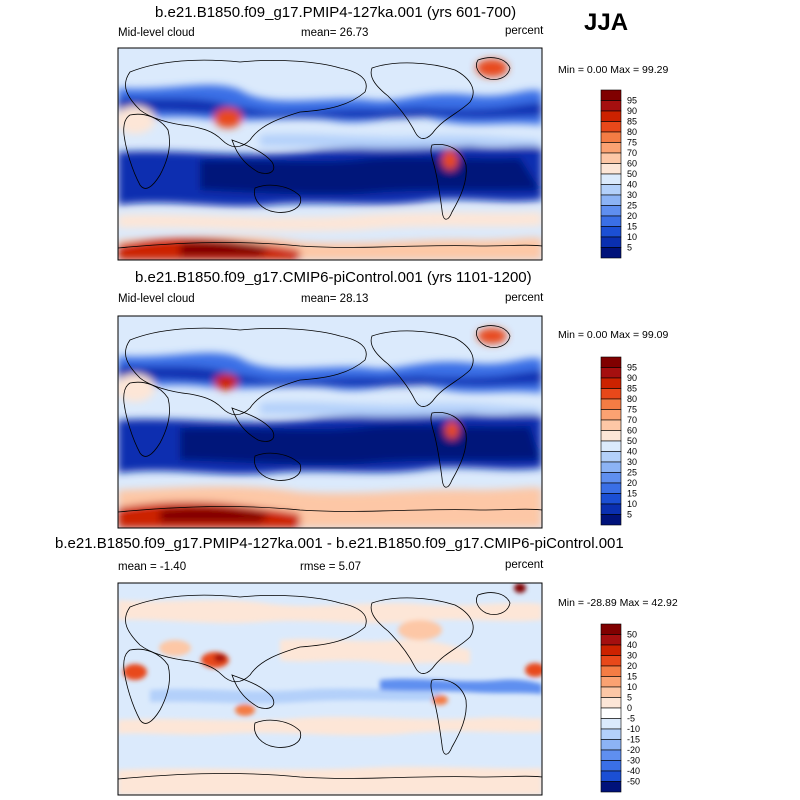 The width and height of the screenshot is (800, 800). What do you see at coordinates (632, 410) in the screenshot?
I see `panel-2-colorbar-tick-label: 75` at bounding box center [632, 410].